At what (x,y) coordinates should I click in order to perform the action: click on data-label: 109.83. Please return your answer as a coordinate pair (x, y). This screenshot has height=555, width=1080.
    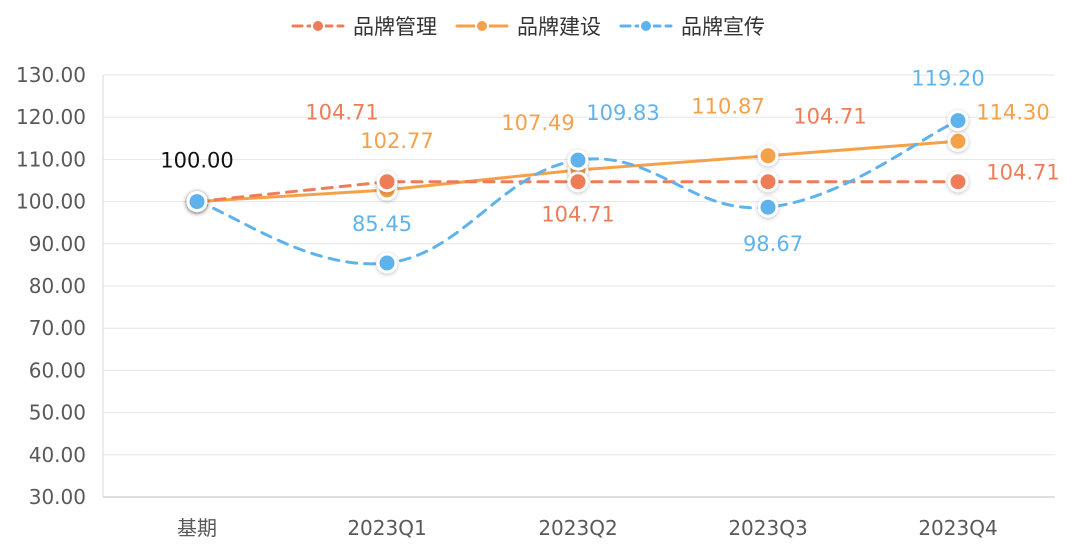
    Looking at the image, I should click on (622, 113).